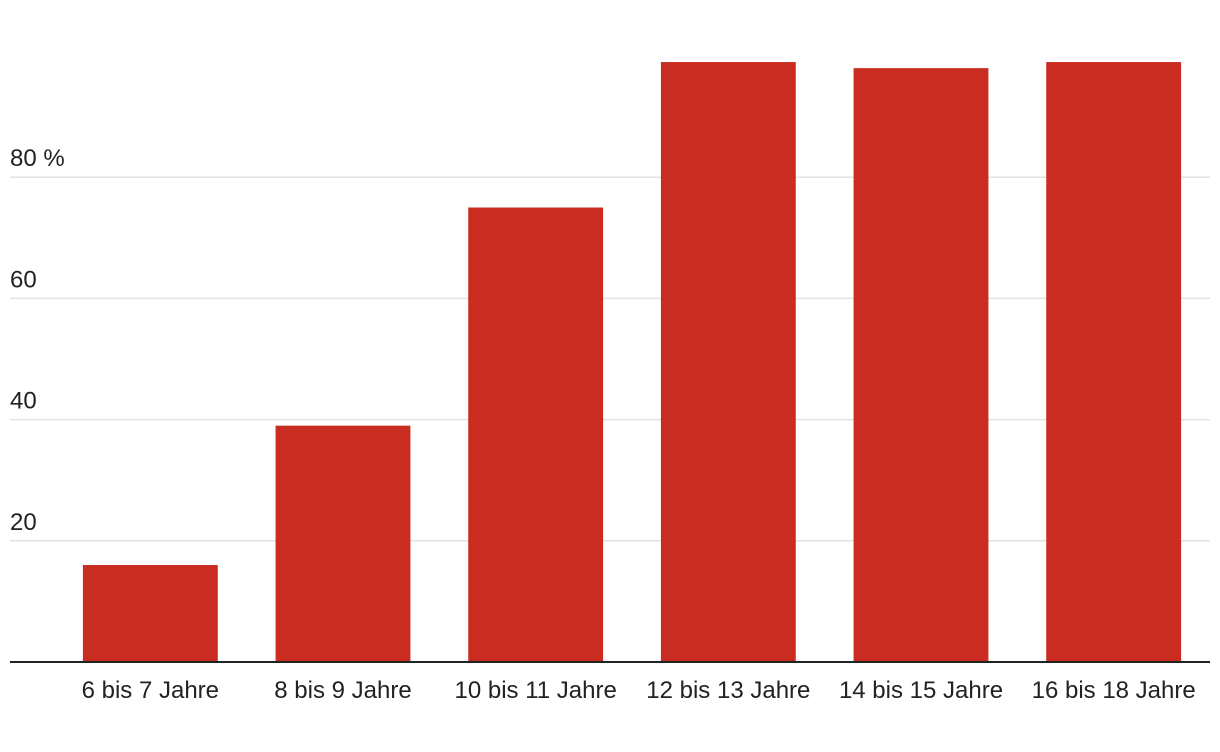 The width and height of the screenshot is (1220, 752). Describe the element at coordinates (23, 401) in the screenshot. I see `y-tick-label: 40` at that location.